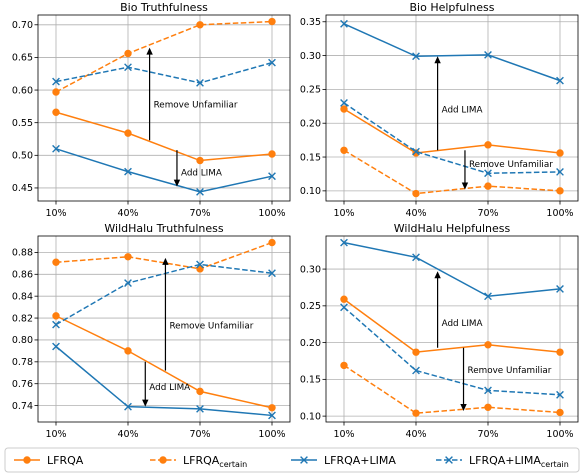 The width and height of the screenshot is (584, 475). What do you see at coordinates (22, 406) in the screenshot?
I see `y-tick-label: 0.74` at bounding box center [22, 406].